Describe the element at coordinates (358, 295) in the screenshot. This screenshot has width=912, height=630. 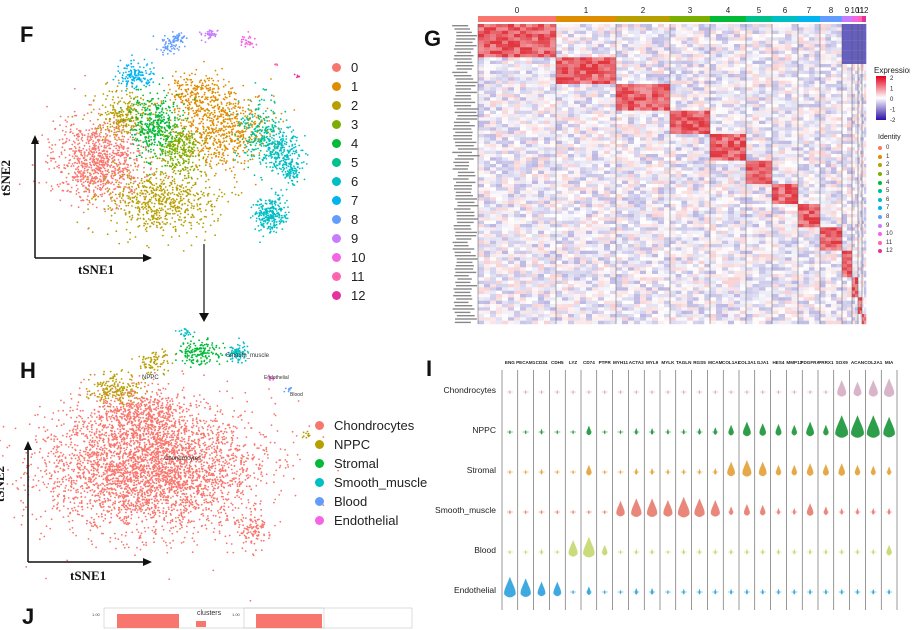
I see `legend-label: 12` at that location.